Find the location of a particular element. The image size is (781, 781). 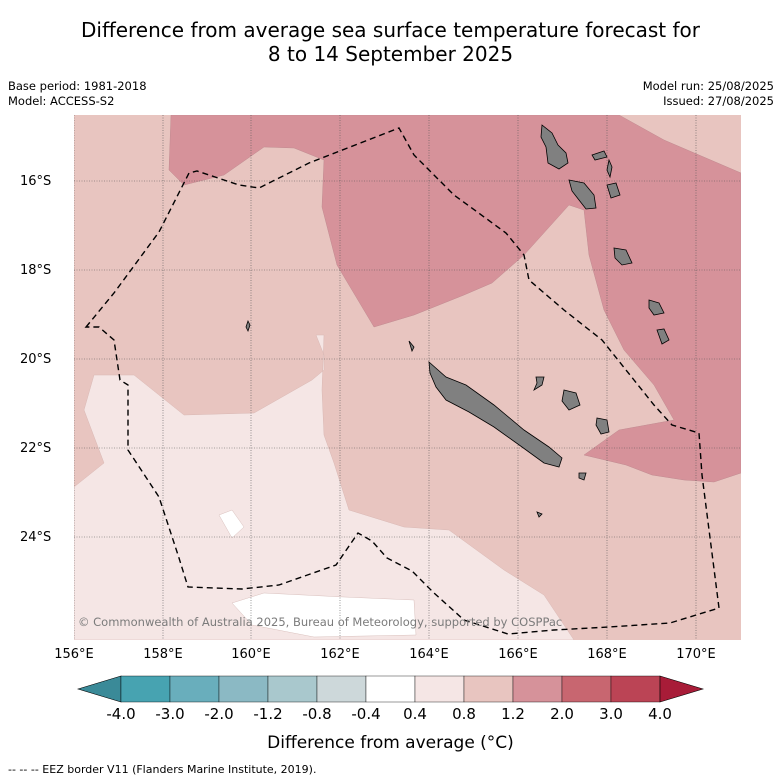

meta-right: Model run: 25/08/2025 Issued: 27/08/2025 is located at coordinates (708, 94).